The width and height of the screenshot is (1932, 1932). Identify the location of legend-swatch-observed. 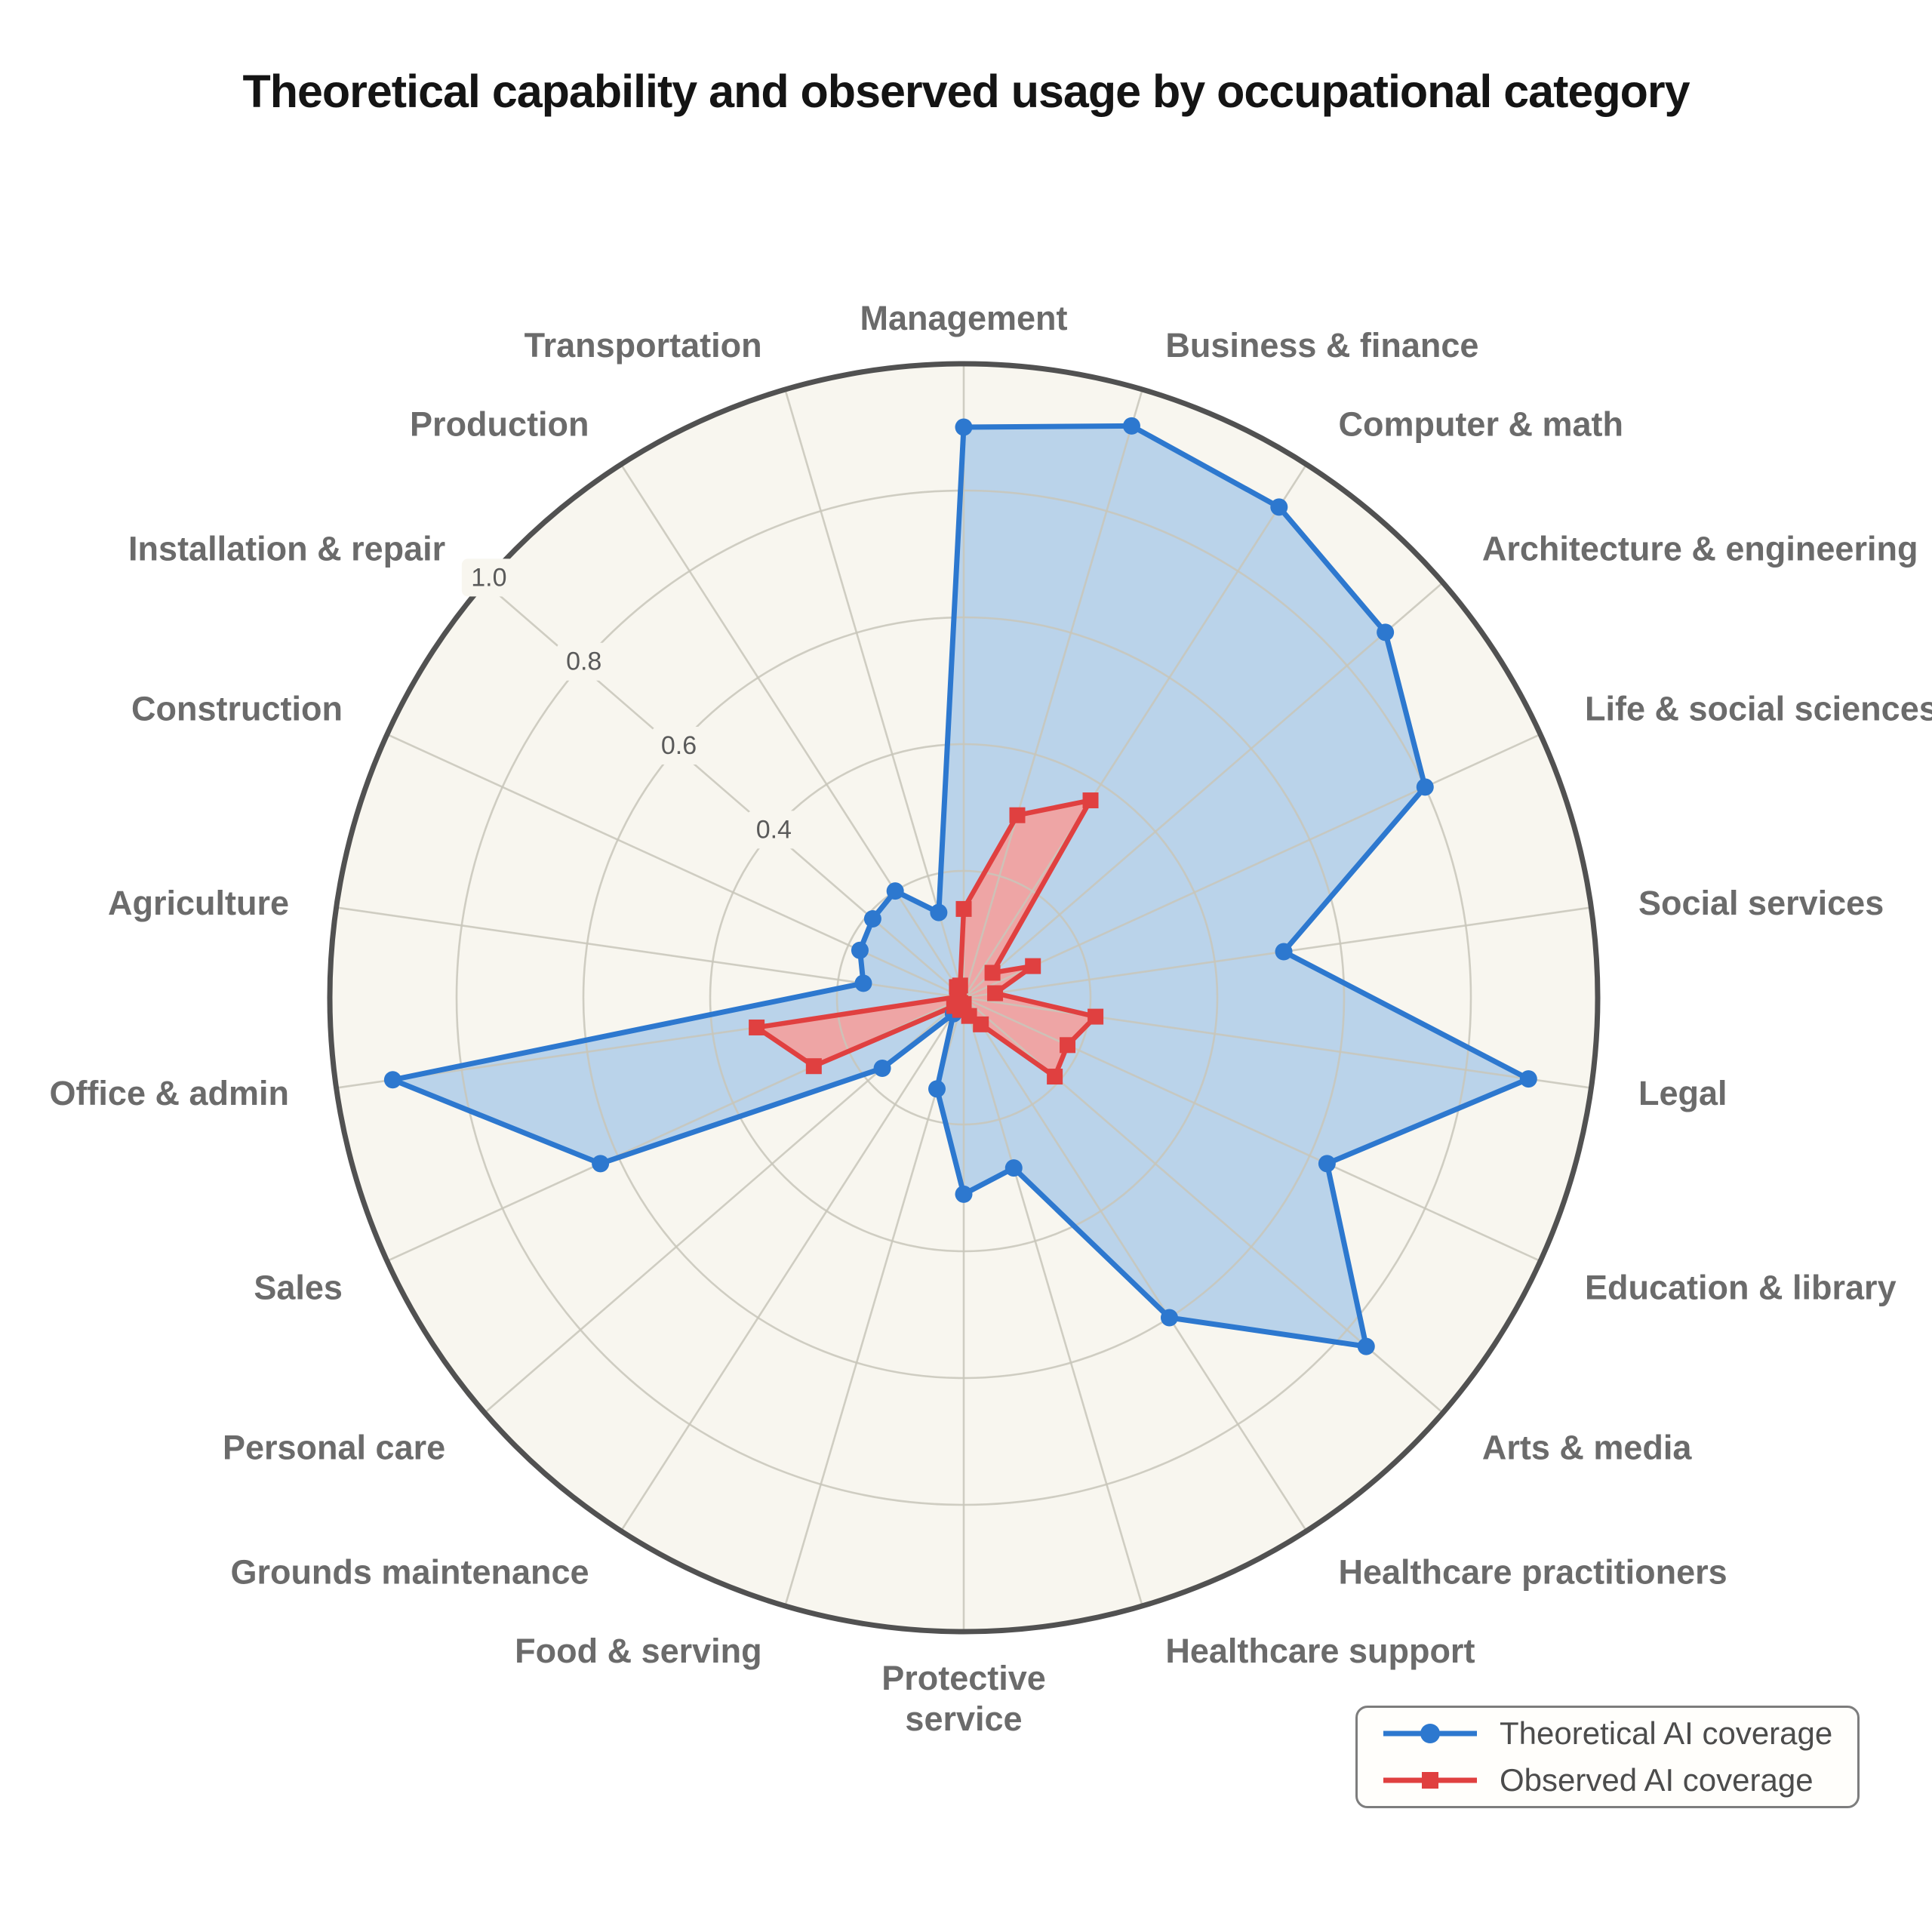
(1430, 1780).